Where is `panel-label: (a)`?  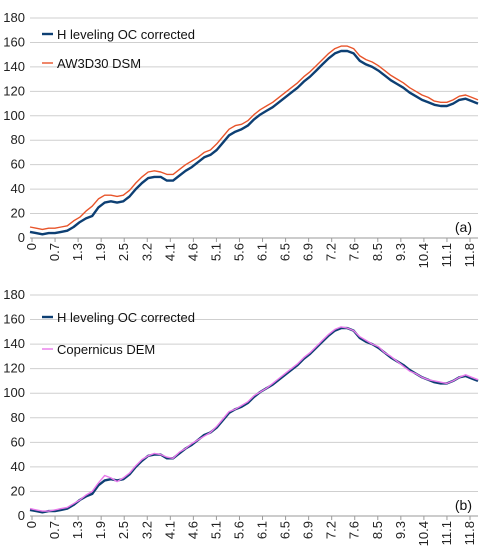
panel-label: (a) is located at coordinates (463, 227).